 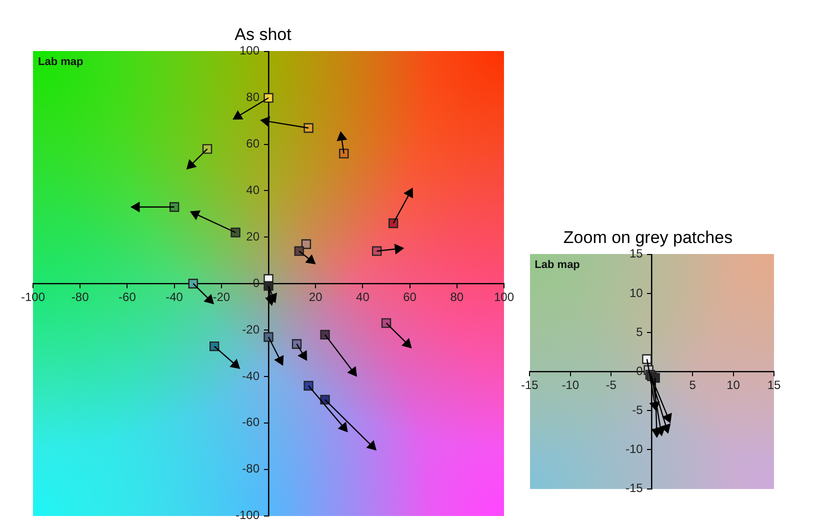 I want to click on y-tick-label: 15, so click(x=636, y=253).